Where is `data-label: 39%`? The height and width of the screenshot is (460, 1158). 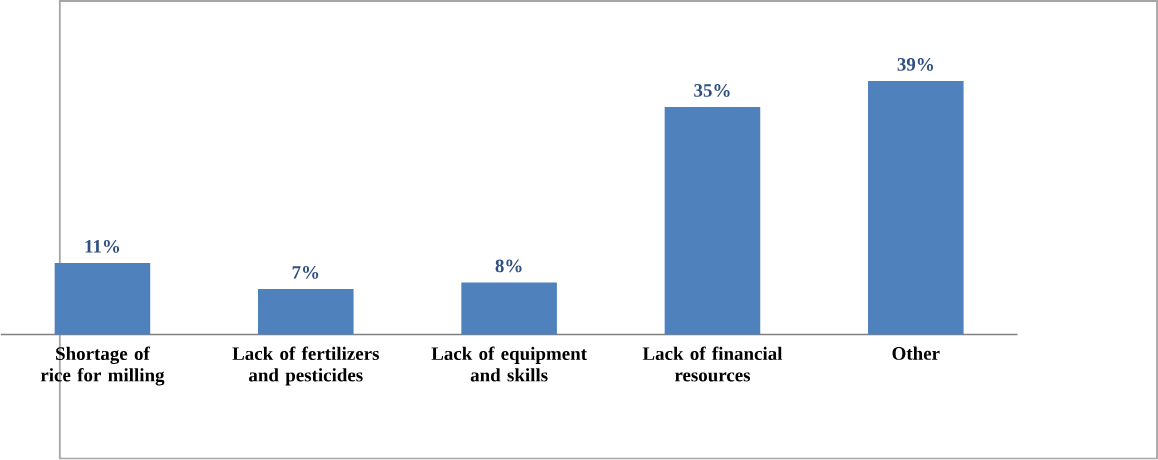
data-label: 39% is located at coordinates (915, 65).